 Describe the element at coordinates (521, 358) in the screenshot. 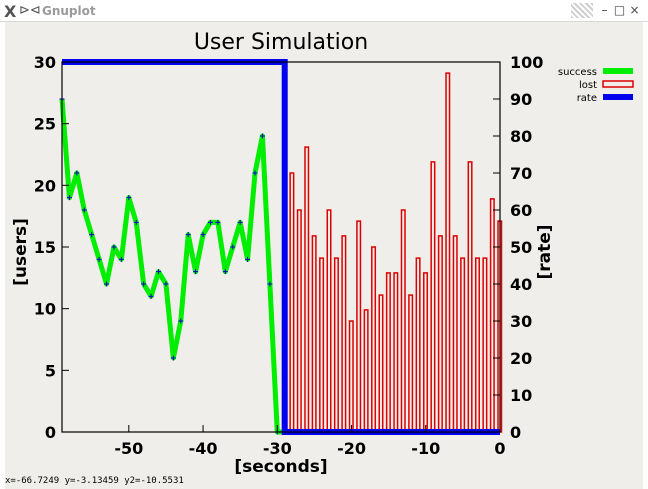

I see `y2-tick-label: 20` at that location.